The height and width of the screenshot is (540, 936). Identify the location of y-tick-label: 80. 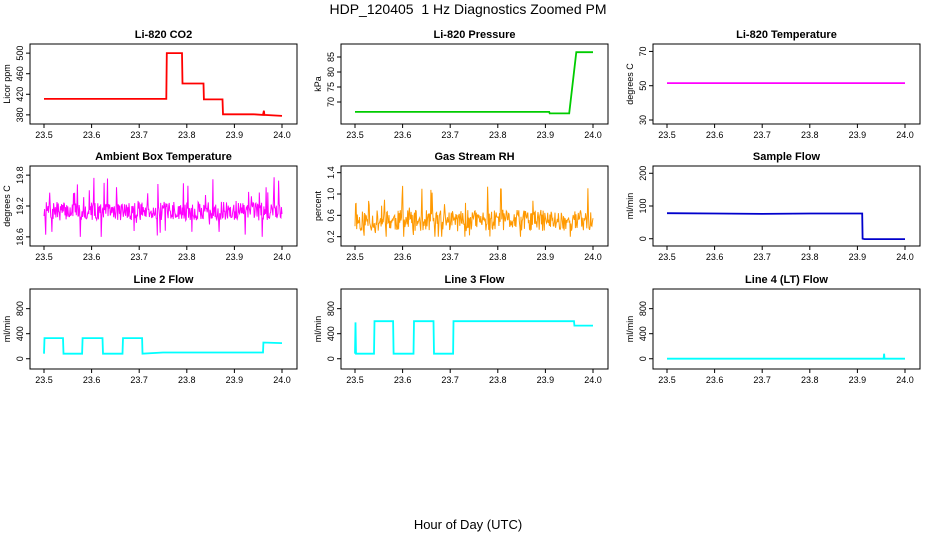
(331, 72).